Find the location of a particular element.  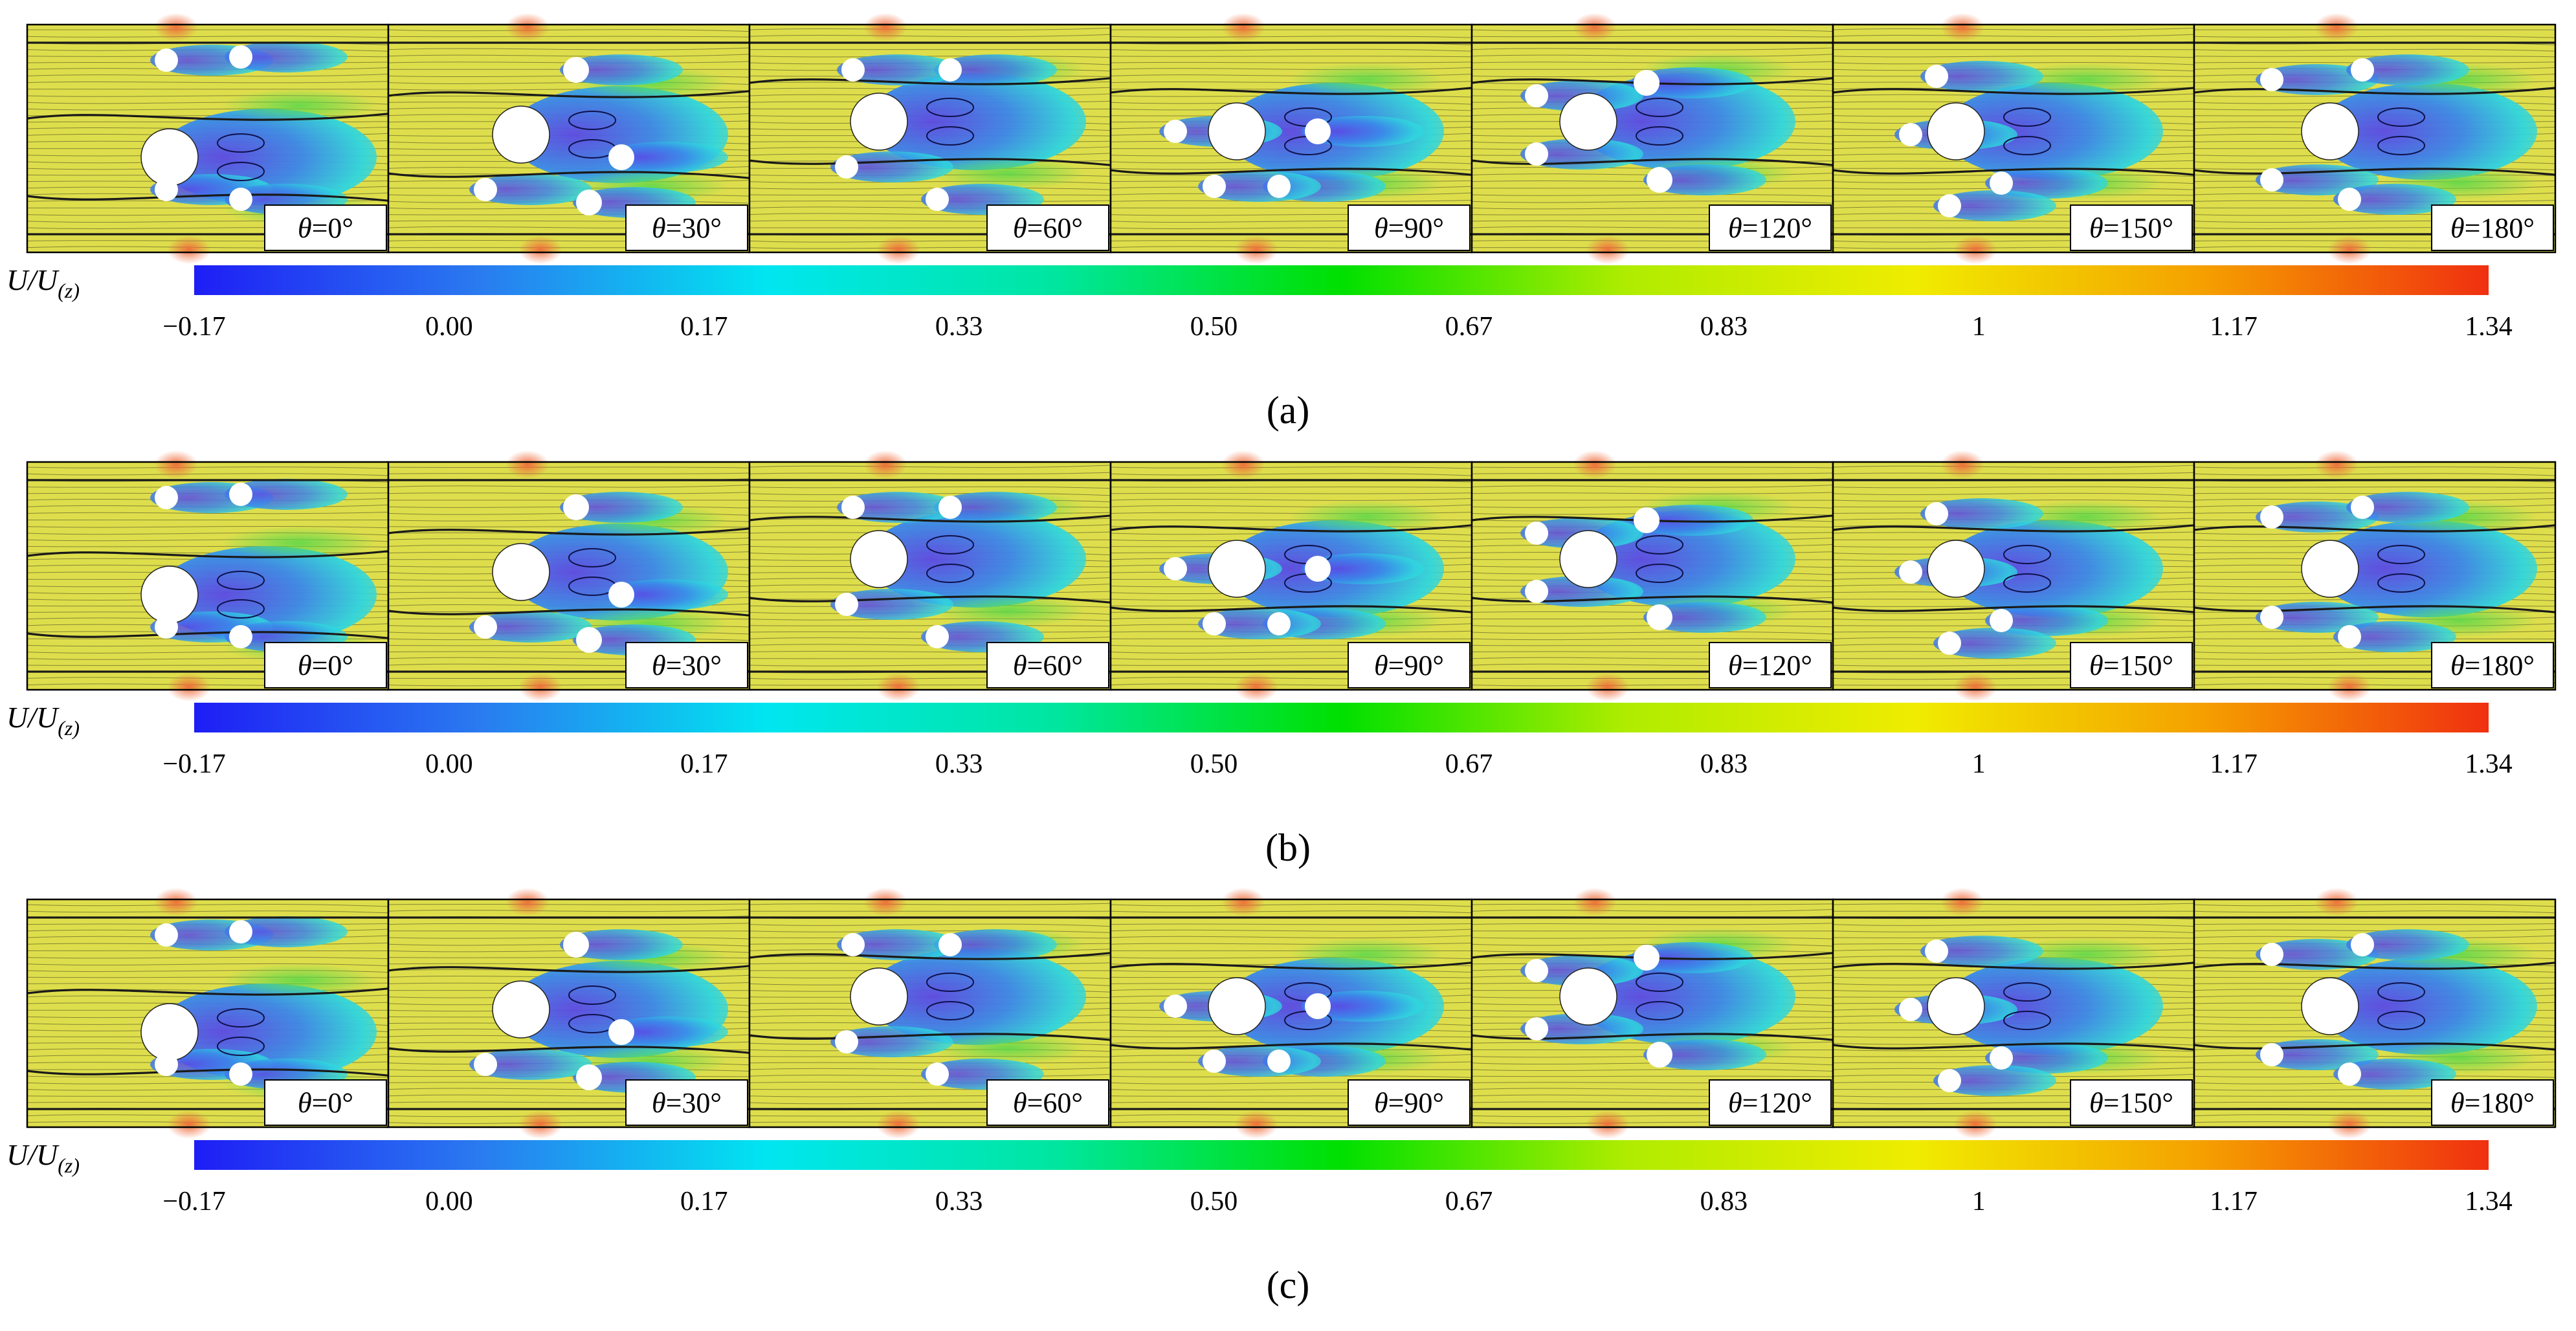

angle-label: θ=150° is located at coordinates (2131, 665).